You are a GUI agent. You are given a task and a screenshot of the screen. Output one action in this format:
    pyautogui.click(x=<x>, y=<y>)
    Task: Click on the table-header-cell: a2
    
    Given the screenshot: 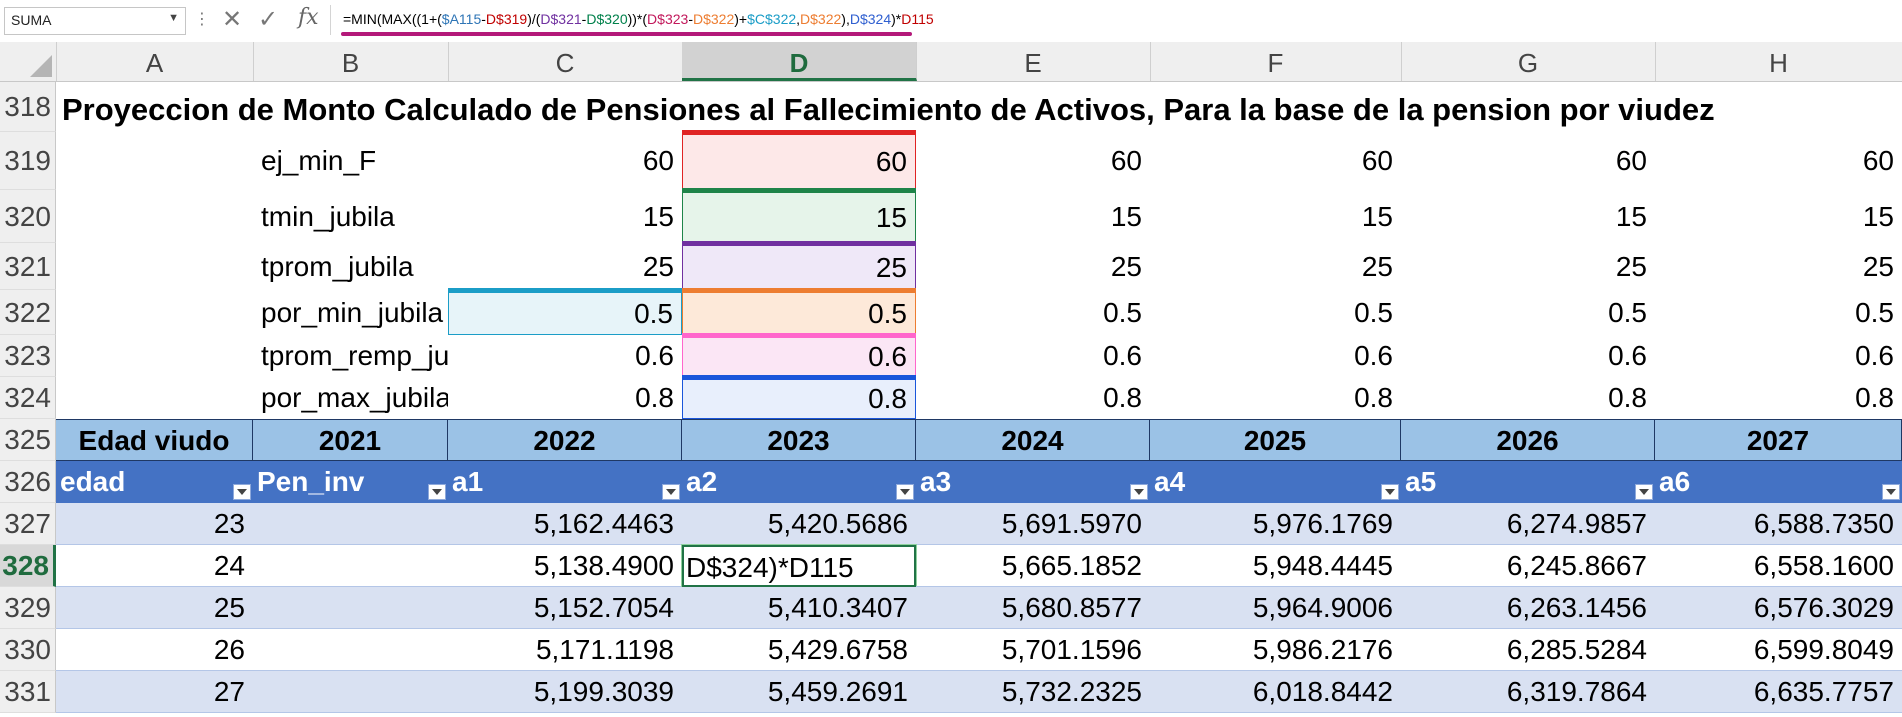 What is the action you would take?
    pyautogui.click(x=799, y=482)
    